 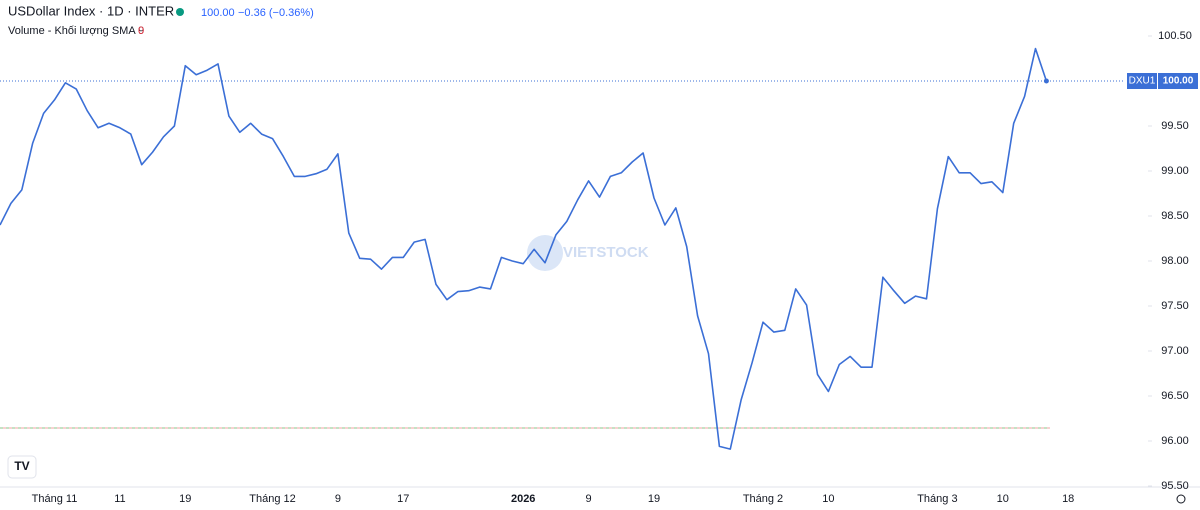 I want to click on x-tick-label: Tháng 12, so click(x=272, y=499).